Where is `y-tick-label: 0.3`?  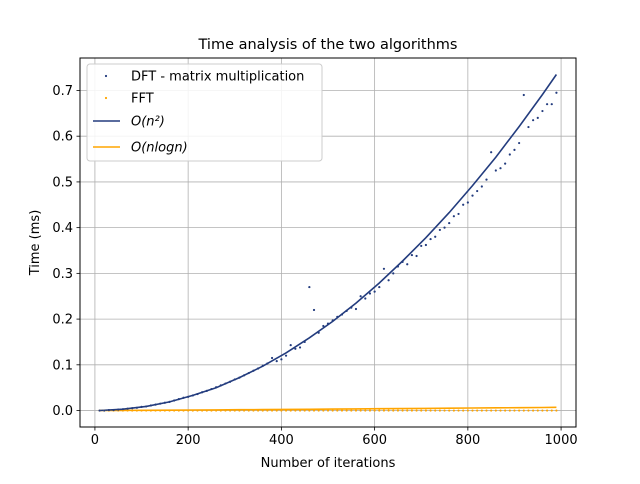 y-tick-label: 0.3 is located at coordinates (62, 274).